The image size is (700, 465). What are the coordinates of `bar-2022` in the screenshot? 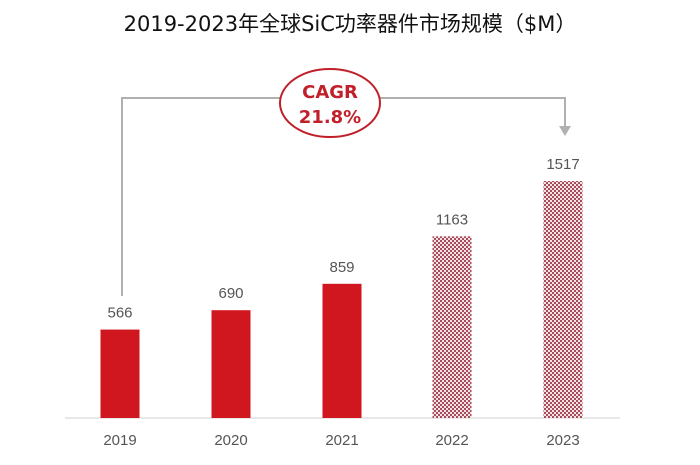 It's located at (452, 327).